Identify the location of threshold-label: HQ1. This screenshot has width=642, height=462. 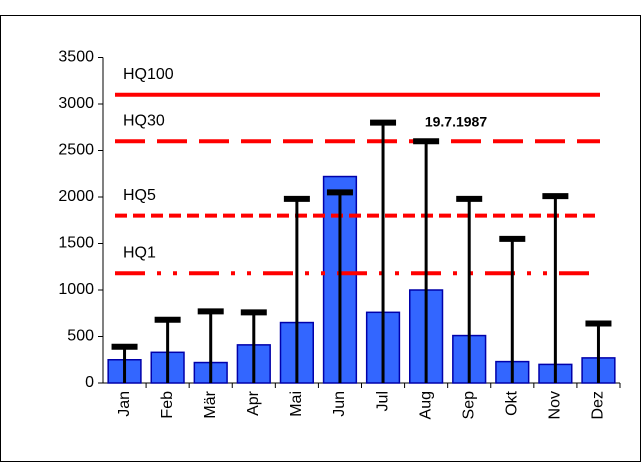
(139, 252).